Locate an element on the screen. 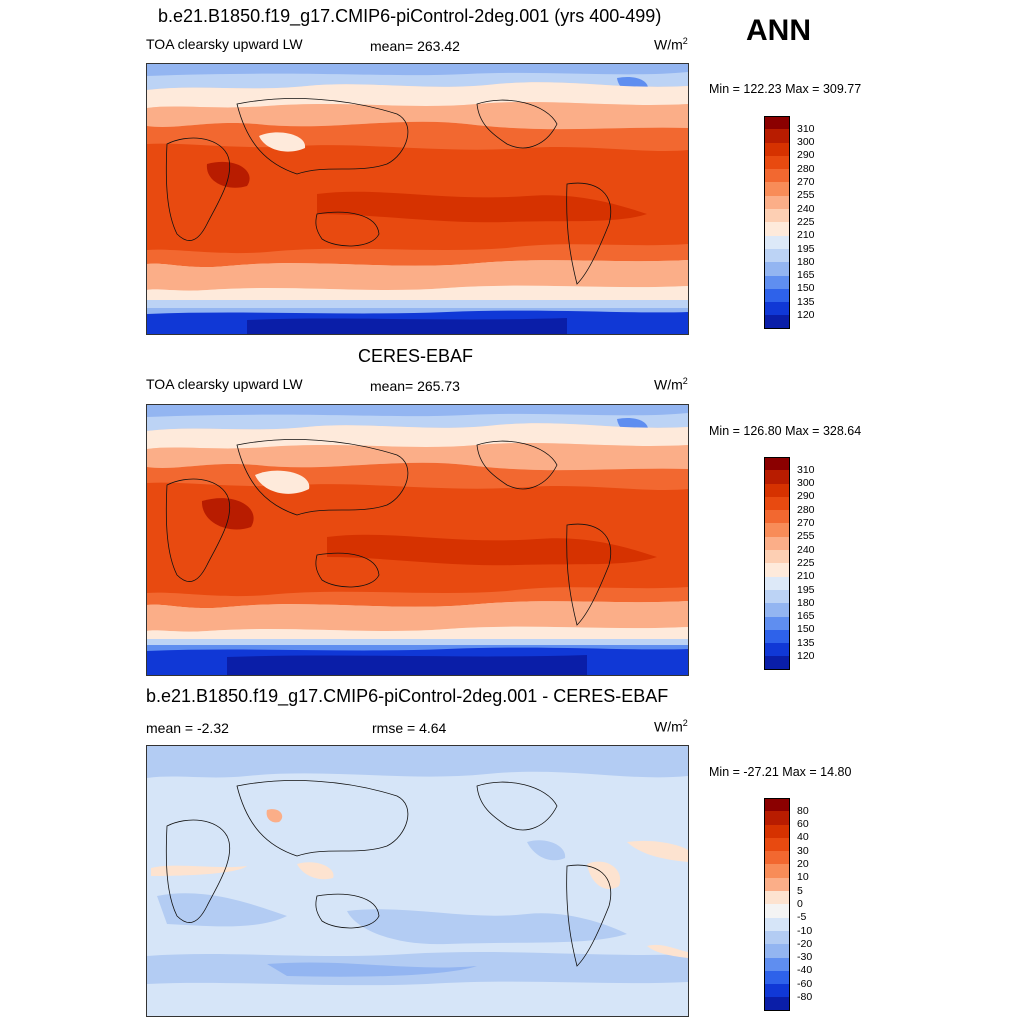  panel3-colorbar is located at coordinates (777, 904).